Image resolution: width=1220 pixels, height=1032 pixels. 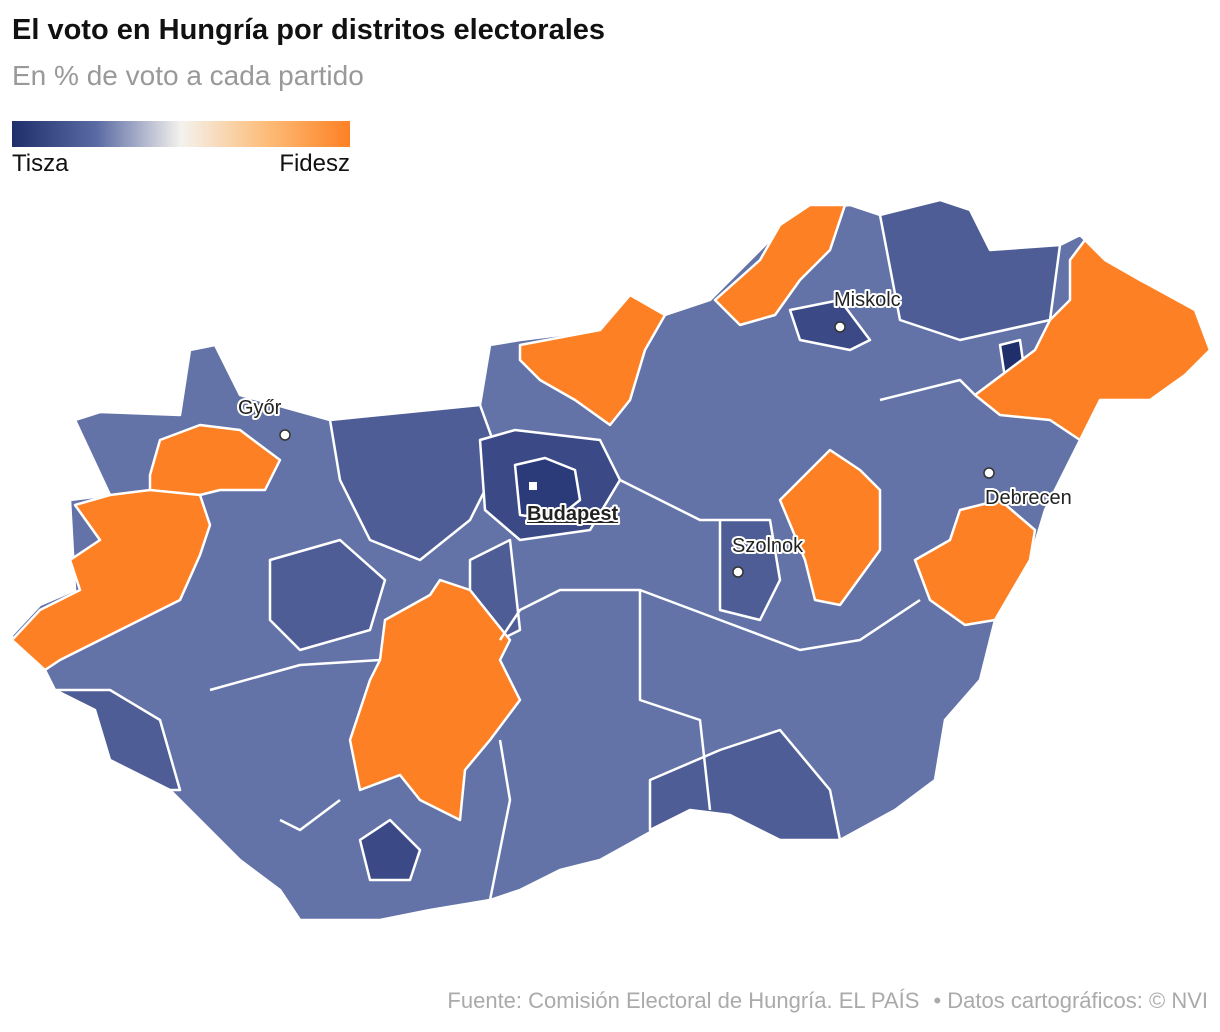 I want to click on legend-left: Tisza, so click(x=40, y=163).